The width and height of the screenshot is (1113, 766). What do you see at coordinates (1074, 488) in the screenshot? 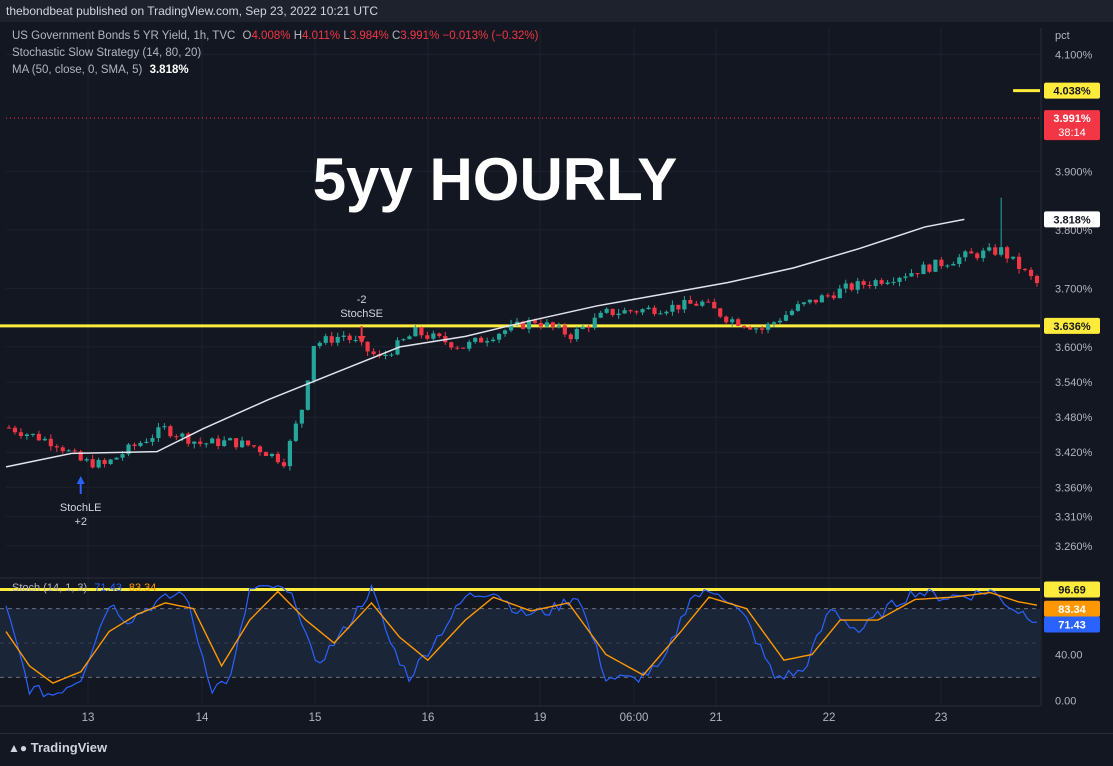
I see `y-tick-label: 3.360%` at bounding box center [1074, 488].